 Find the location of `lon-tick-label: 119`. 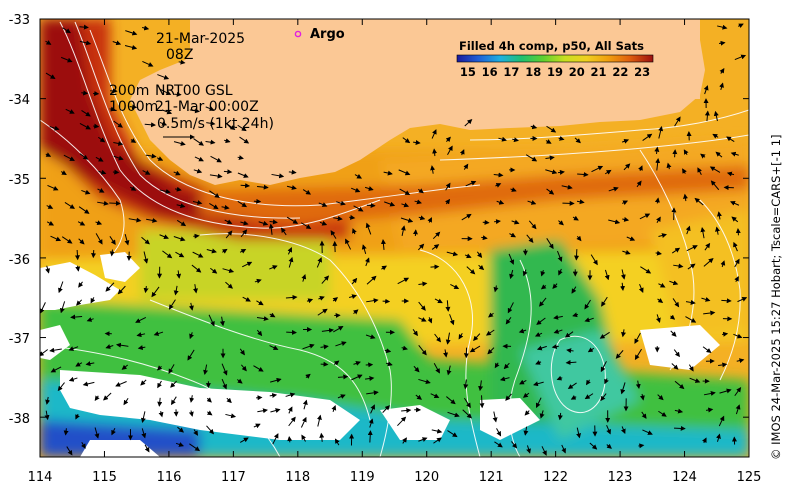

lon-tick-label: 119 is located at coordinates (362, 477).